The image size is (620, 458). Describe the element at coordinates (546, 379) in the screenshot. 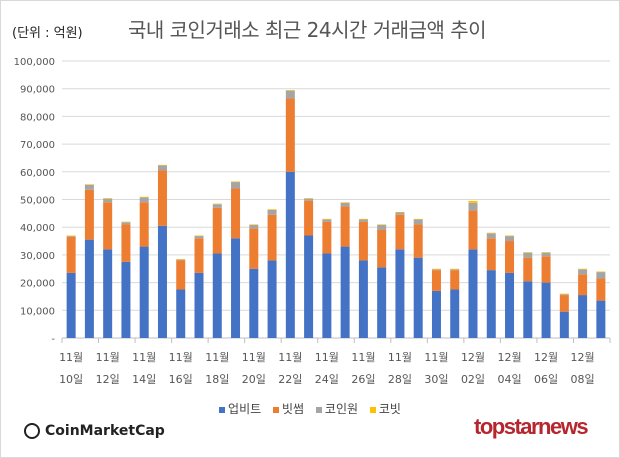

I see `x-tick-label-day: 06일` at that location.